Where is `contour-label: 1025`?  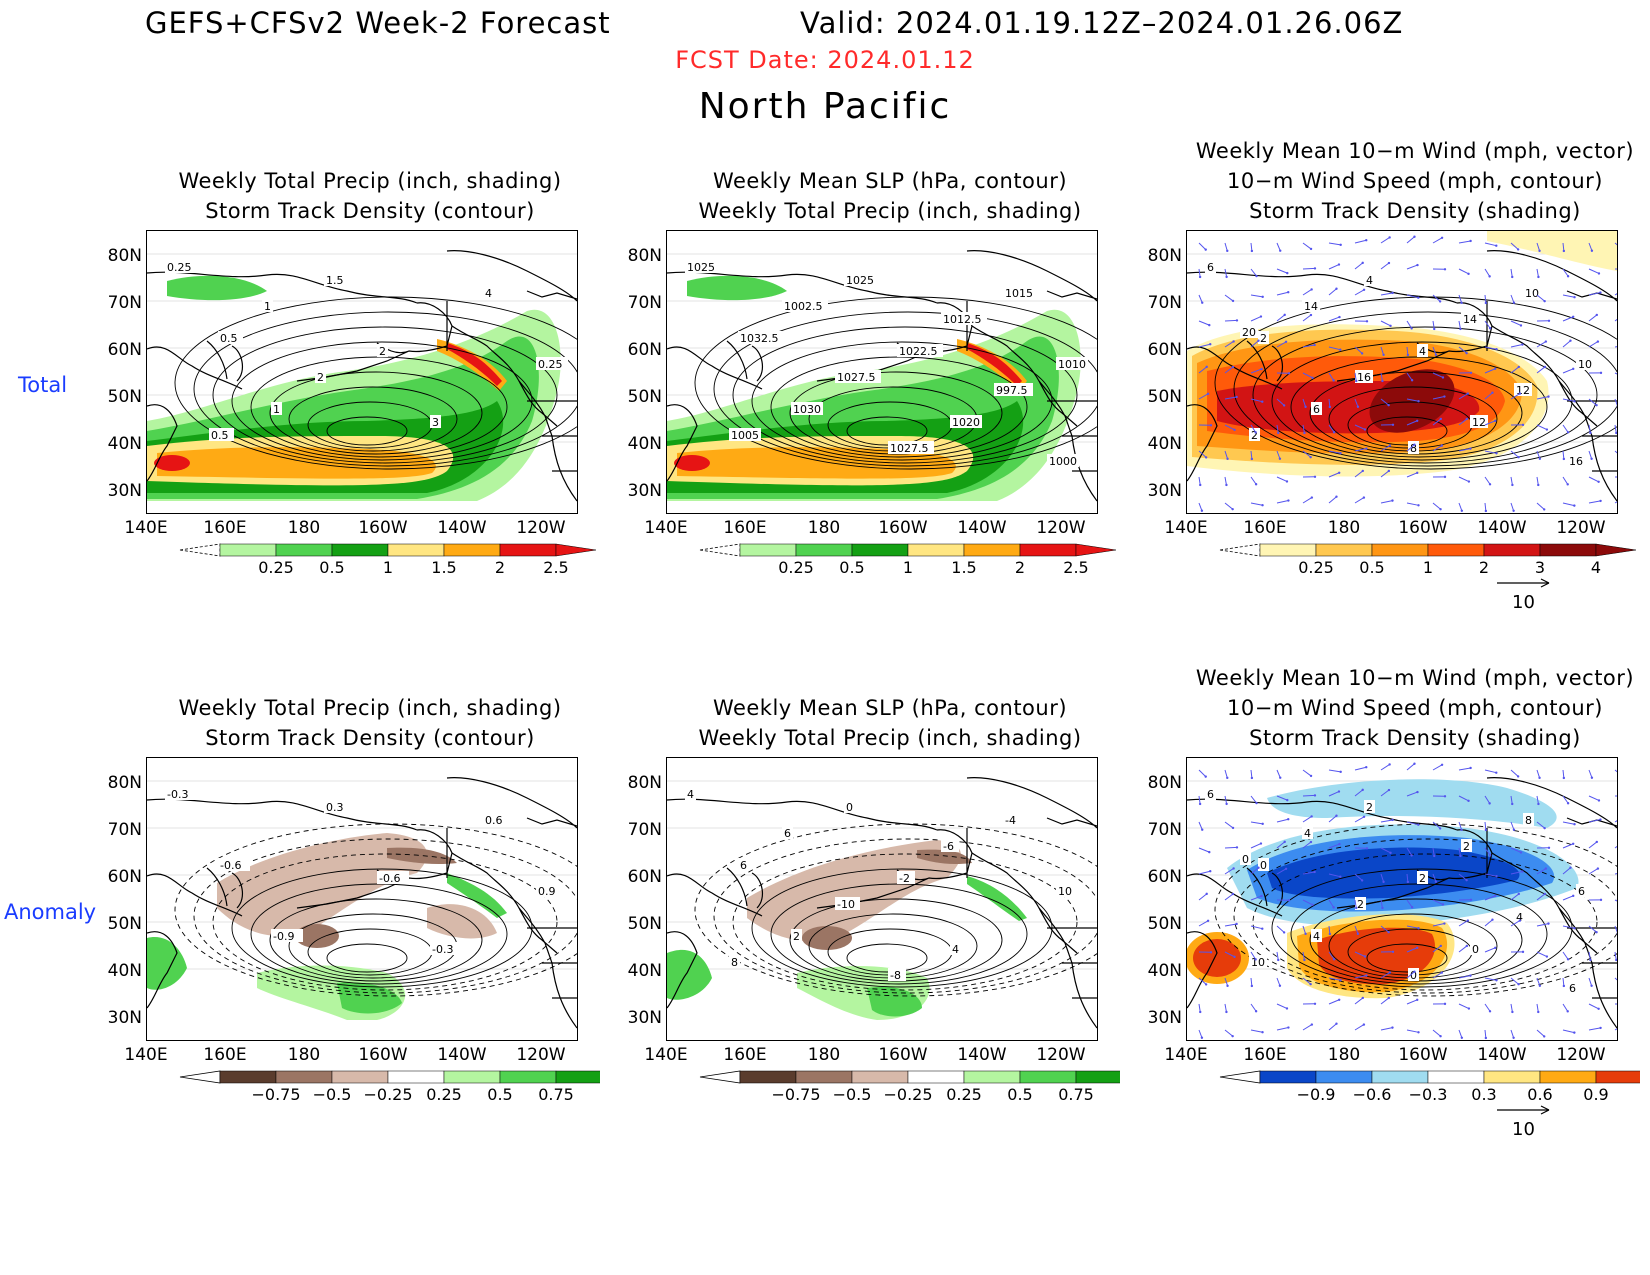
contour-label: 1025 is located at coordinates (860, 280).